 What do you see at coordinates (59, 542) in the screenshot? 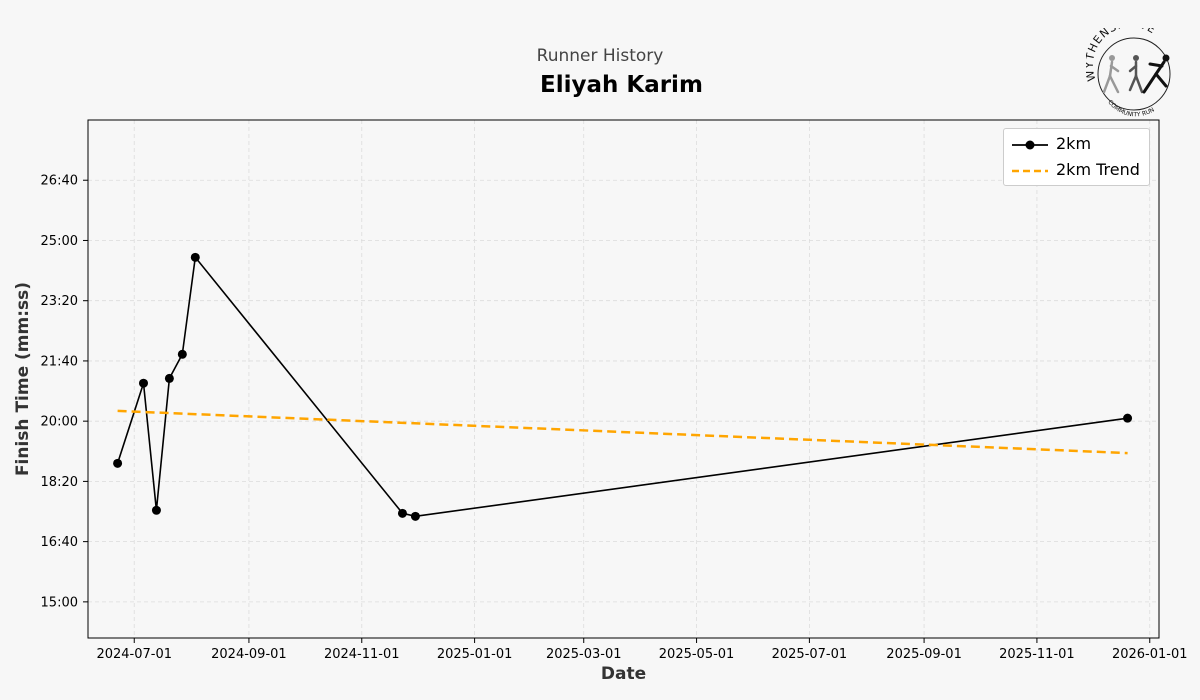
I see `y-tick-label: 16:40` at bounding box center [59, 542].